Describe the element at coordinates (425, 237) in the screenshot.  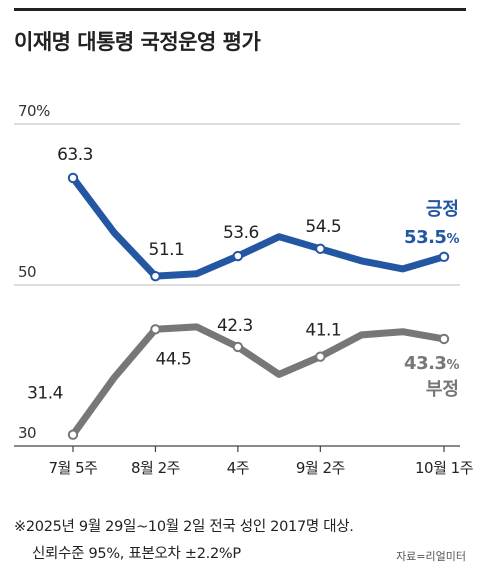
I see `final-value-number: 53.5` at that location.